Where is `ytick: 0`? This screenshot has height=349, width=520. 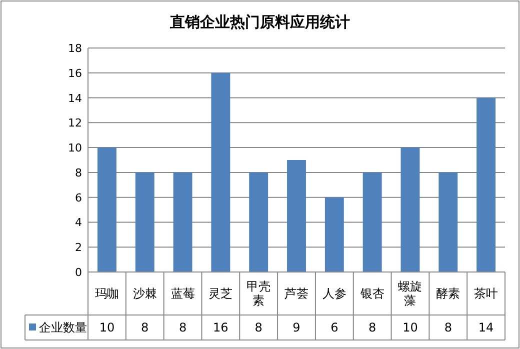 ytick: 0 is located at coordinates (78, 272).